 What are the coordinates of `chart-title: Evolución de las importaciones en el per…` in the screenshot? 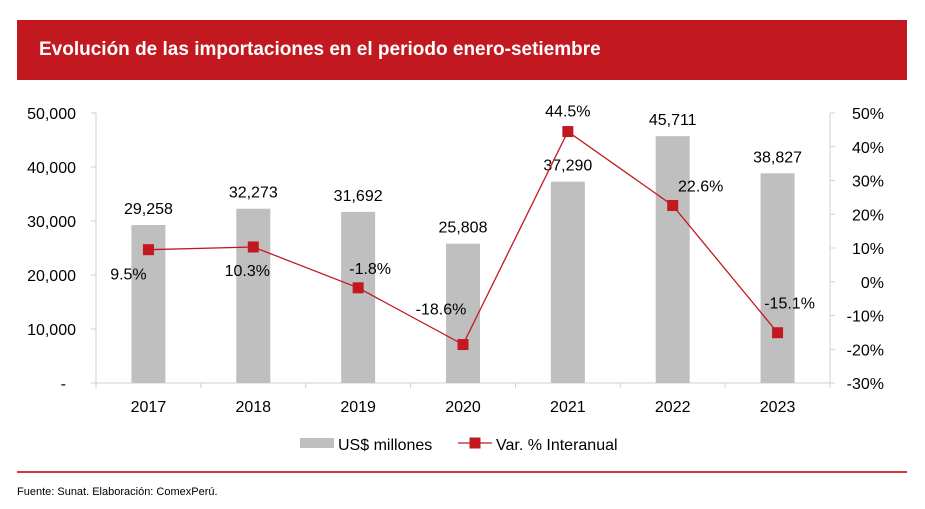 It's located at (320, 49).